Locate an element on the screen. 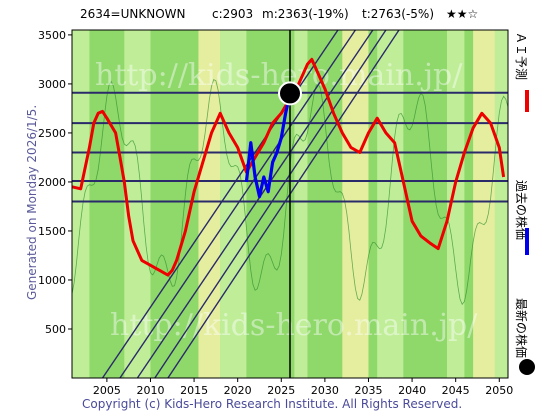 The width and height of the screenshot is (560, 420). x-tick-label: 2025 is located at coordinates (281, 390).